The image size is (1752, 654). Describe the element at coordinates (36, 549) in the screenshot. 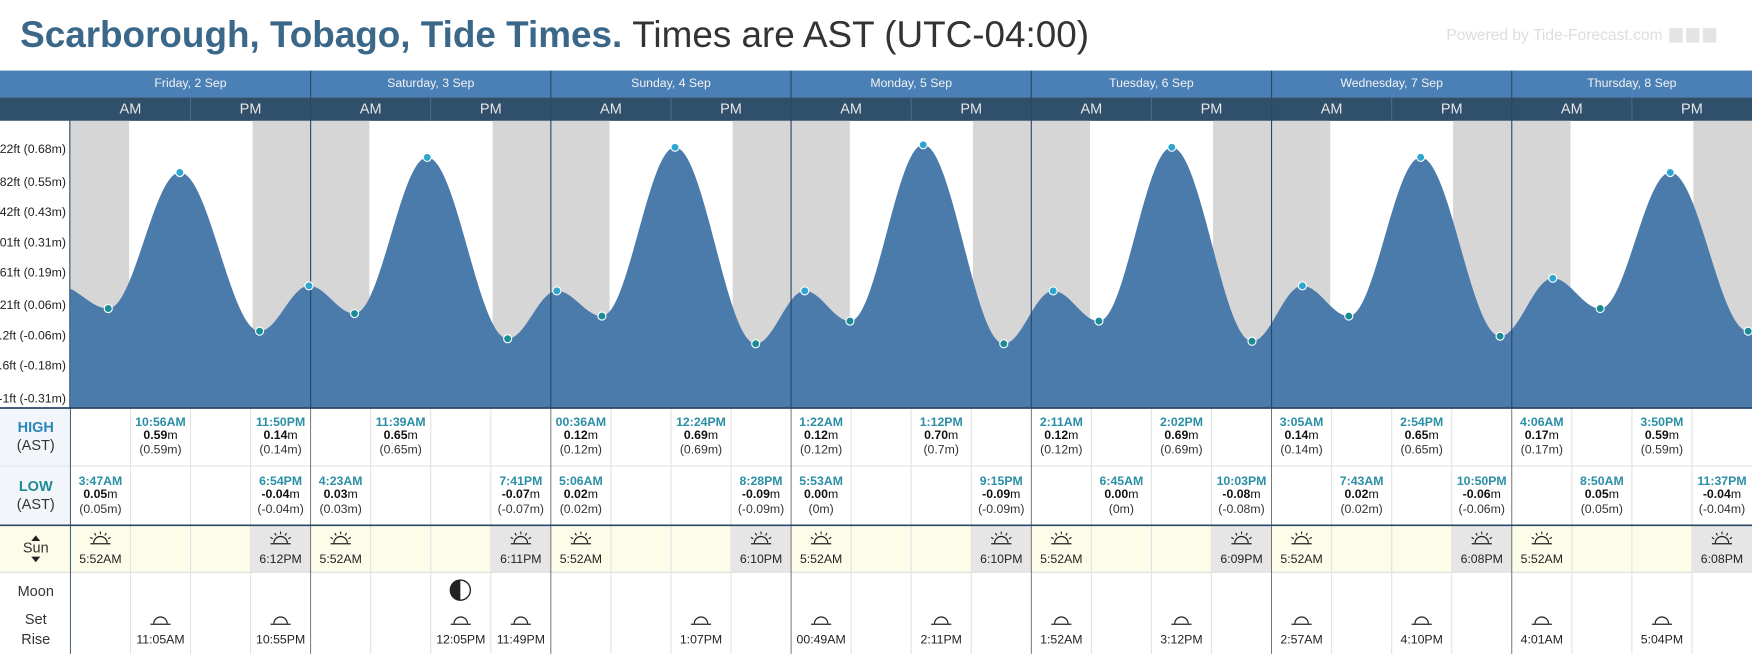

I see `sun-label: Sun` at that location.